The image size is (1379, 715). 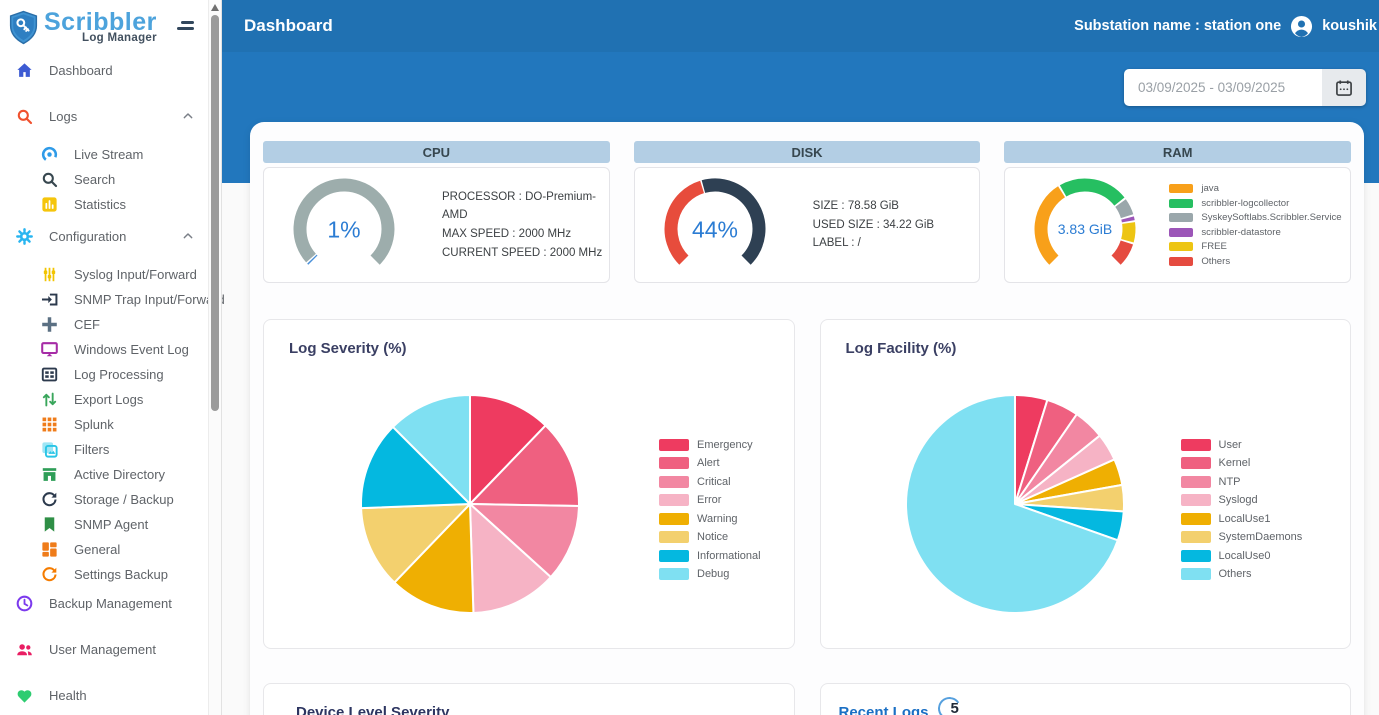 What do you see at coordinates (24, 116) in the screenshot?
I see `search-icon` at bounding box center [24, 116].